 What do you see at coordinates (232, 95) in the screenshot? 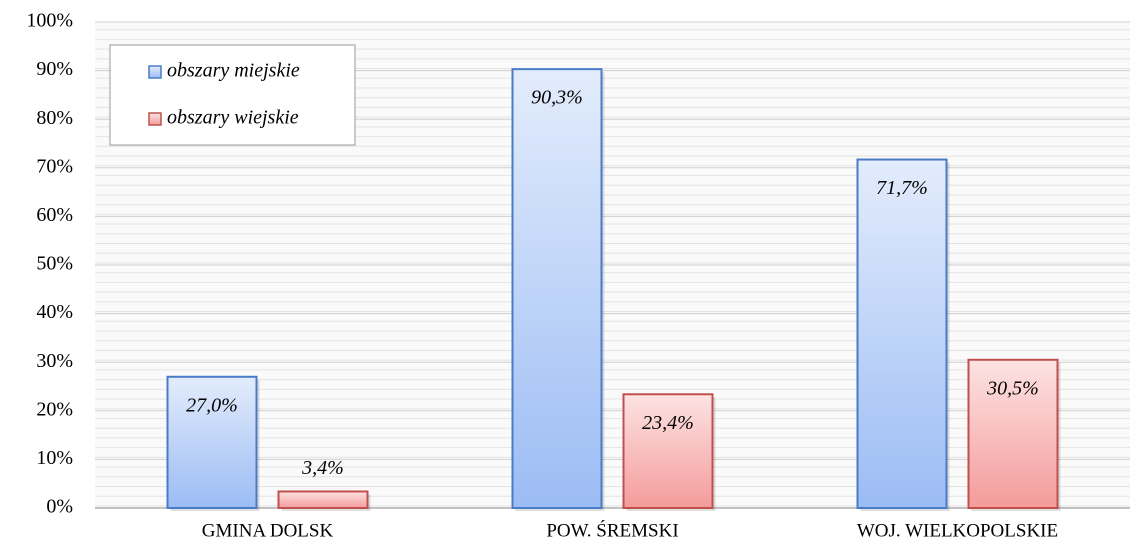
I see `legend-box` at bounding box center [232, 95].